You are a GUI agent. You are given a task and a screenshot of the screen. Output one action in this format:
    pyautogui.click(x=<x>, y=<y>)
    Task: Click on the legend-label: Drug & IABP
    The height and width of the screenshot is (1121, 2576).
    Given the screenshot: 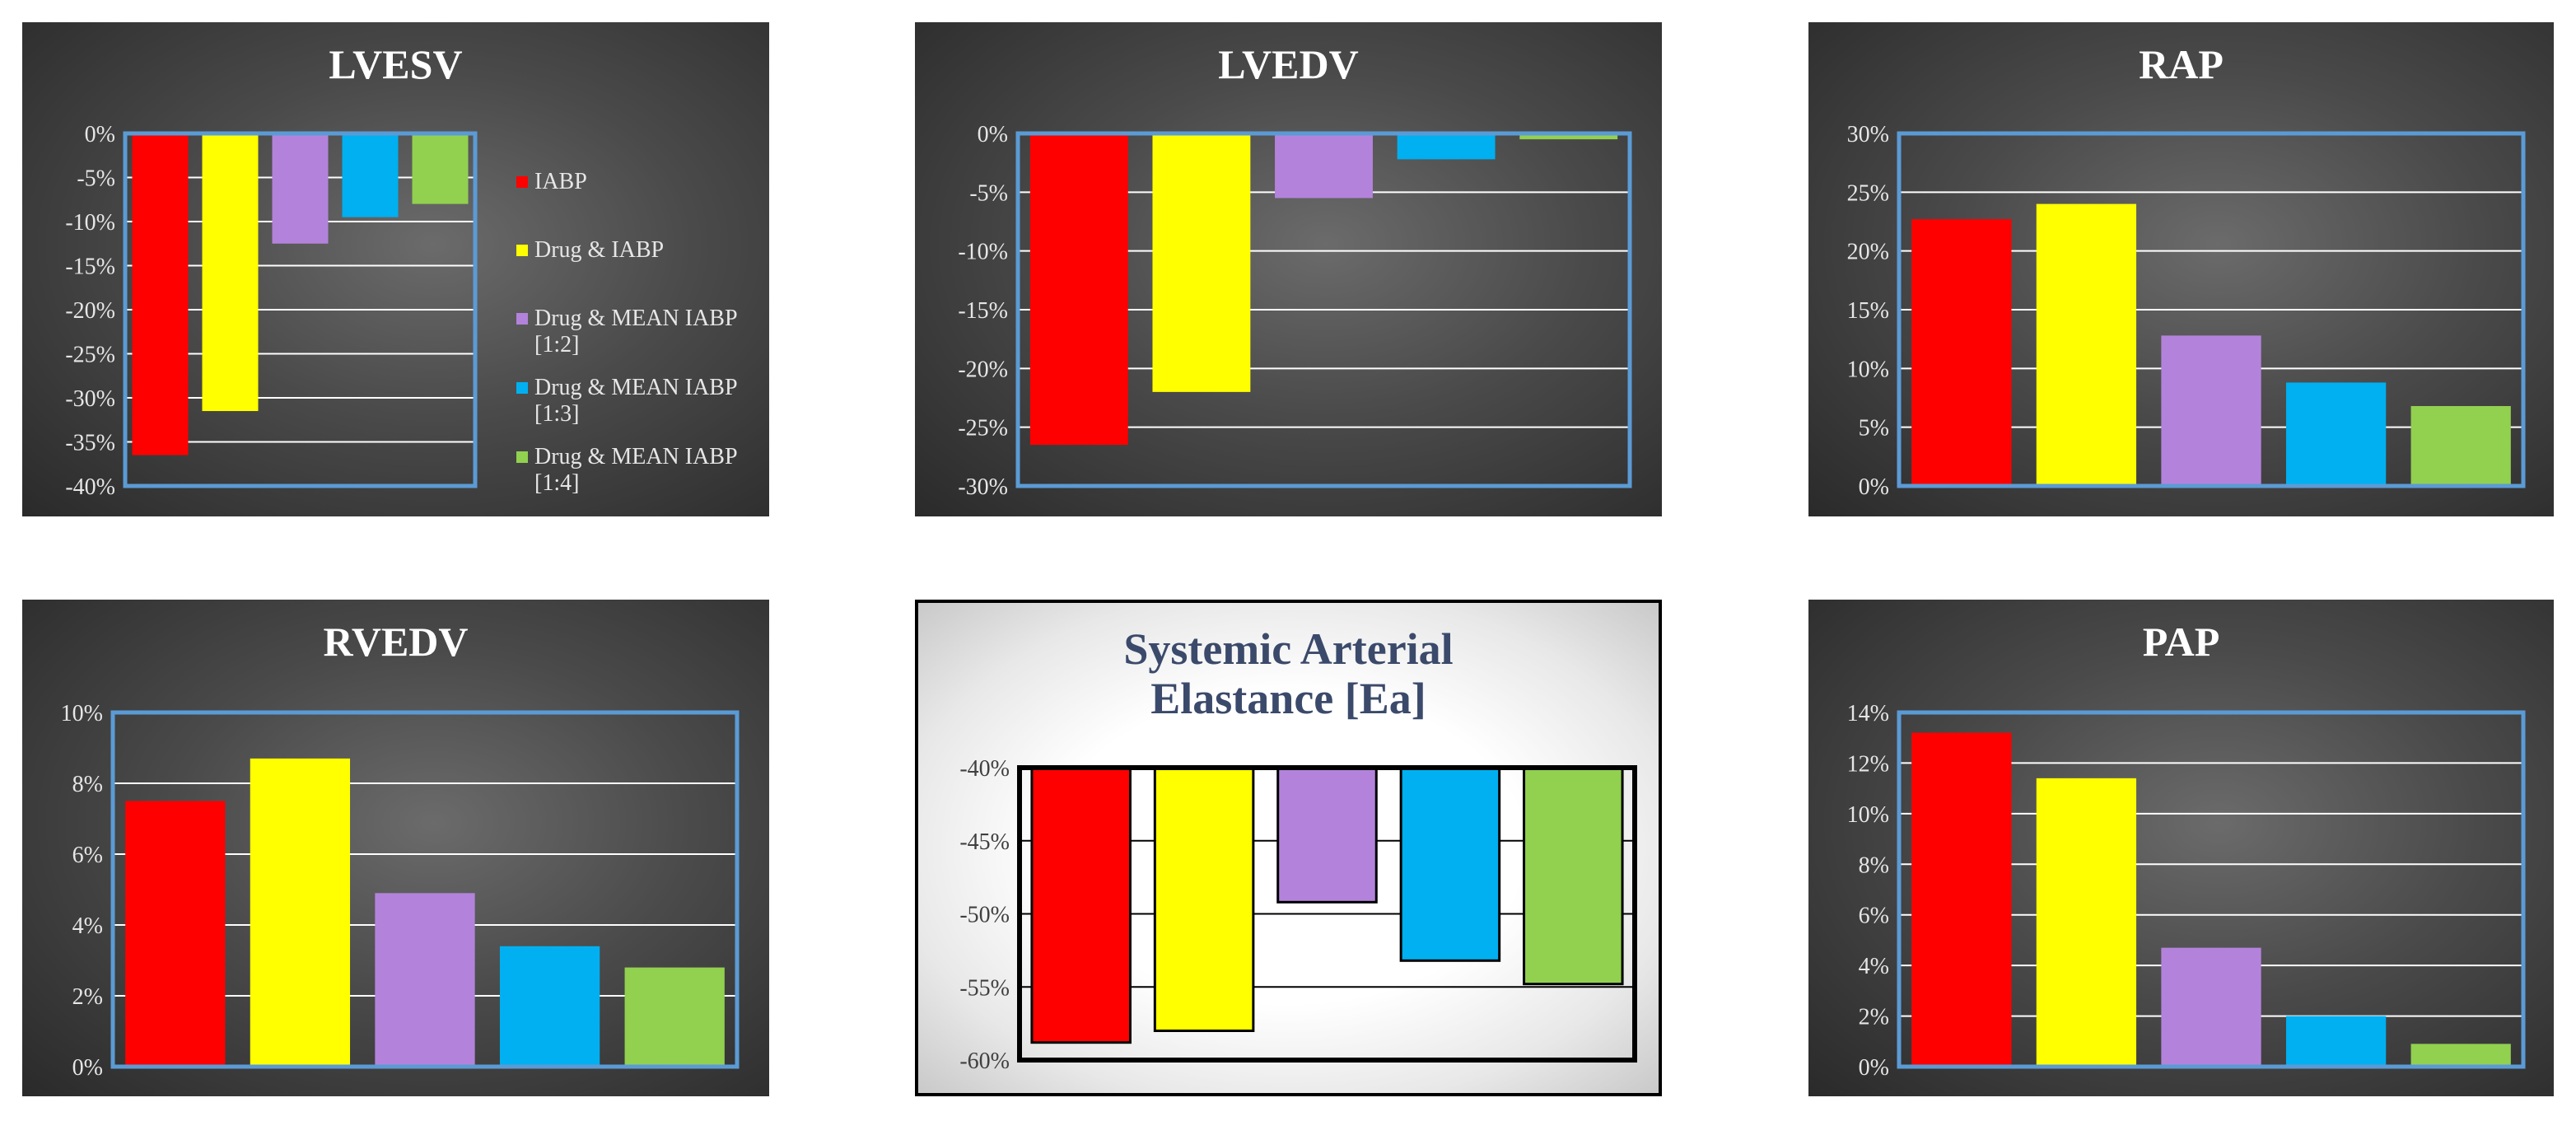 What is the action you would take?
    pyautogui.click(x=599, y=250)
    